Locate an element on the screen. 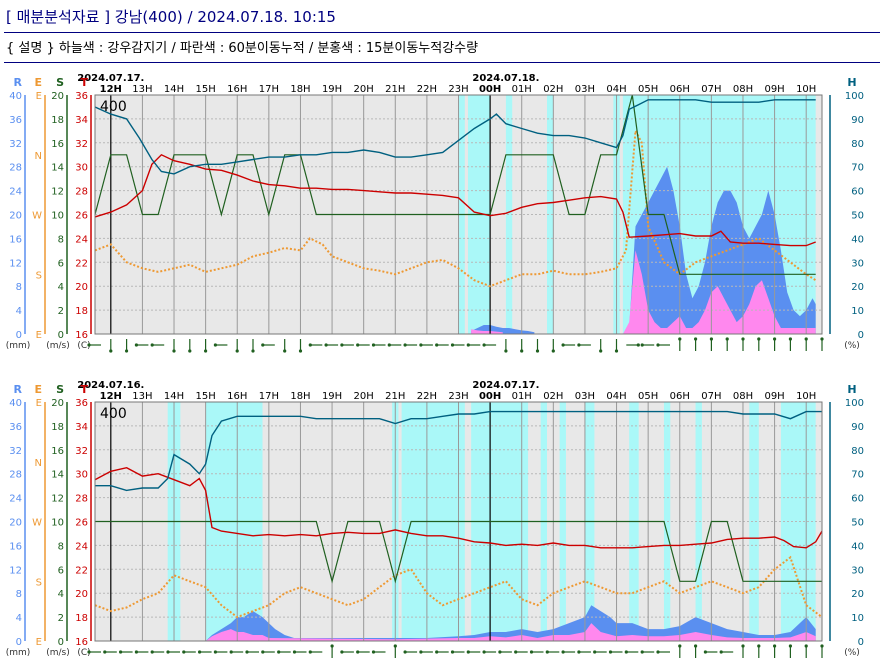 This screenshot has height=669, width=881. axis-wind-speed-tick: 10 is located at coordinates (57, 216).